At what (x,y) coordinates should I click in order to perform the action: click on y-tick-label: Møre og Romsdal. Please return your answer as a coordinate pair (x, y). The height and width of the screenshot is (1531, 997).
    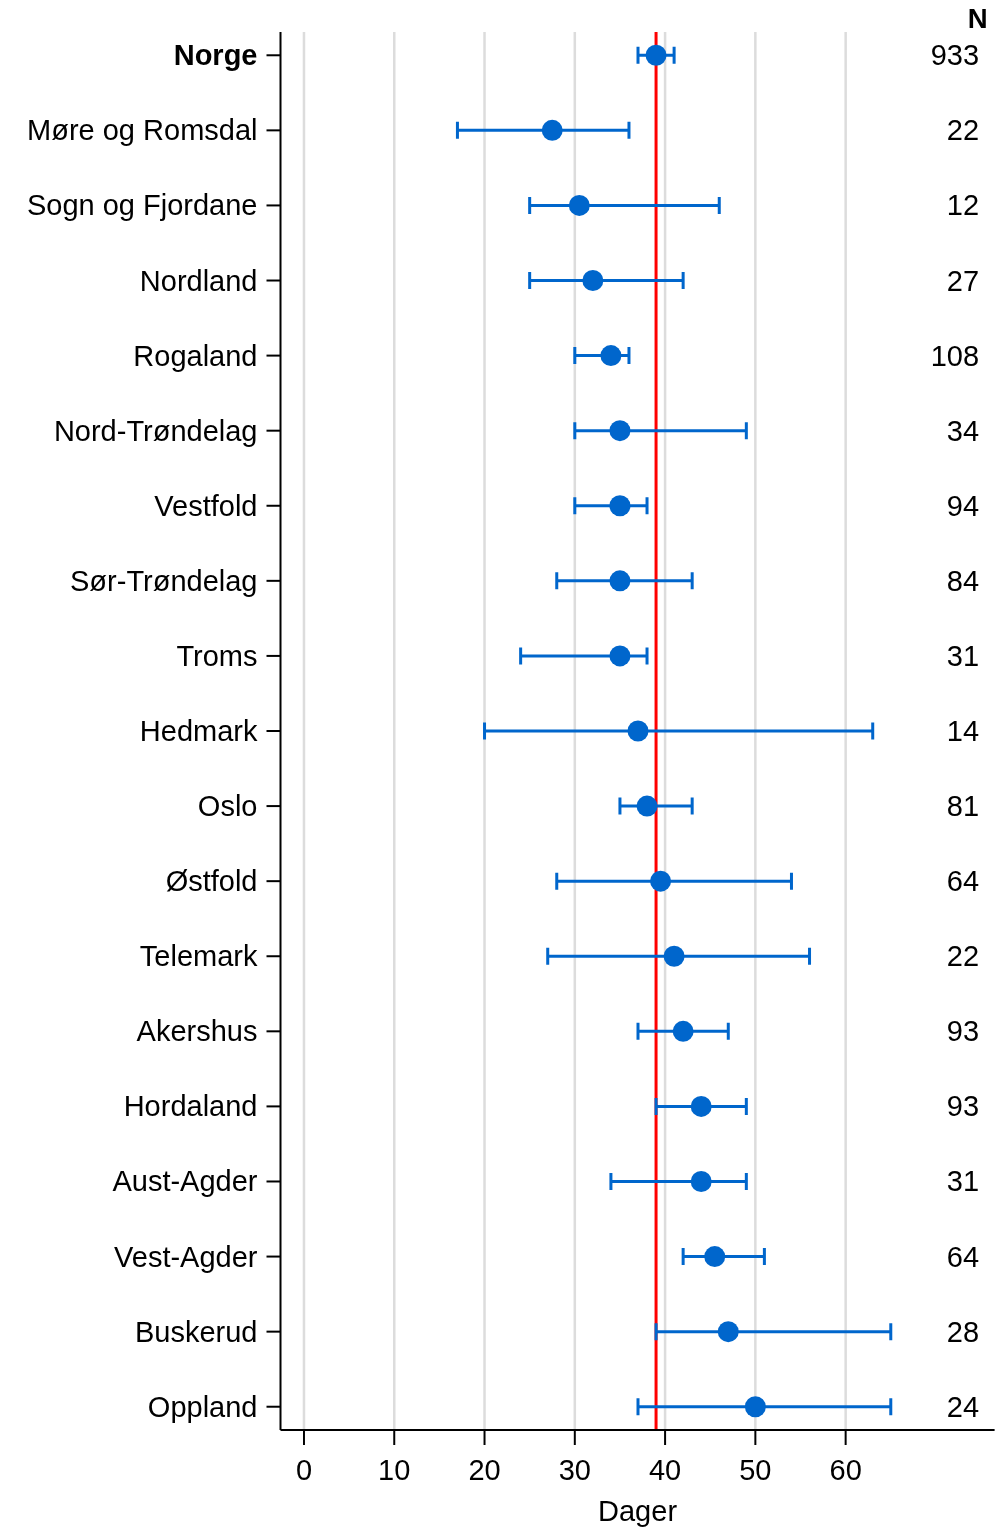
    Looking at the image, I should click on (142, 130).